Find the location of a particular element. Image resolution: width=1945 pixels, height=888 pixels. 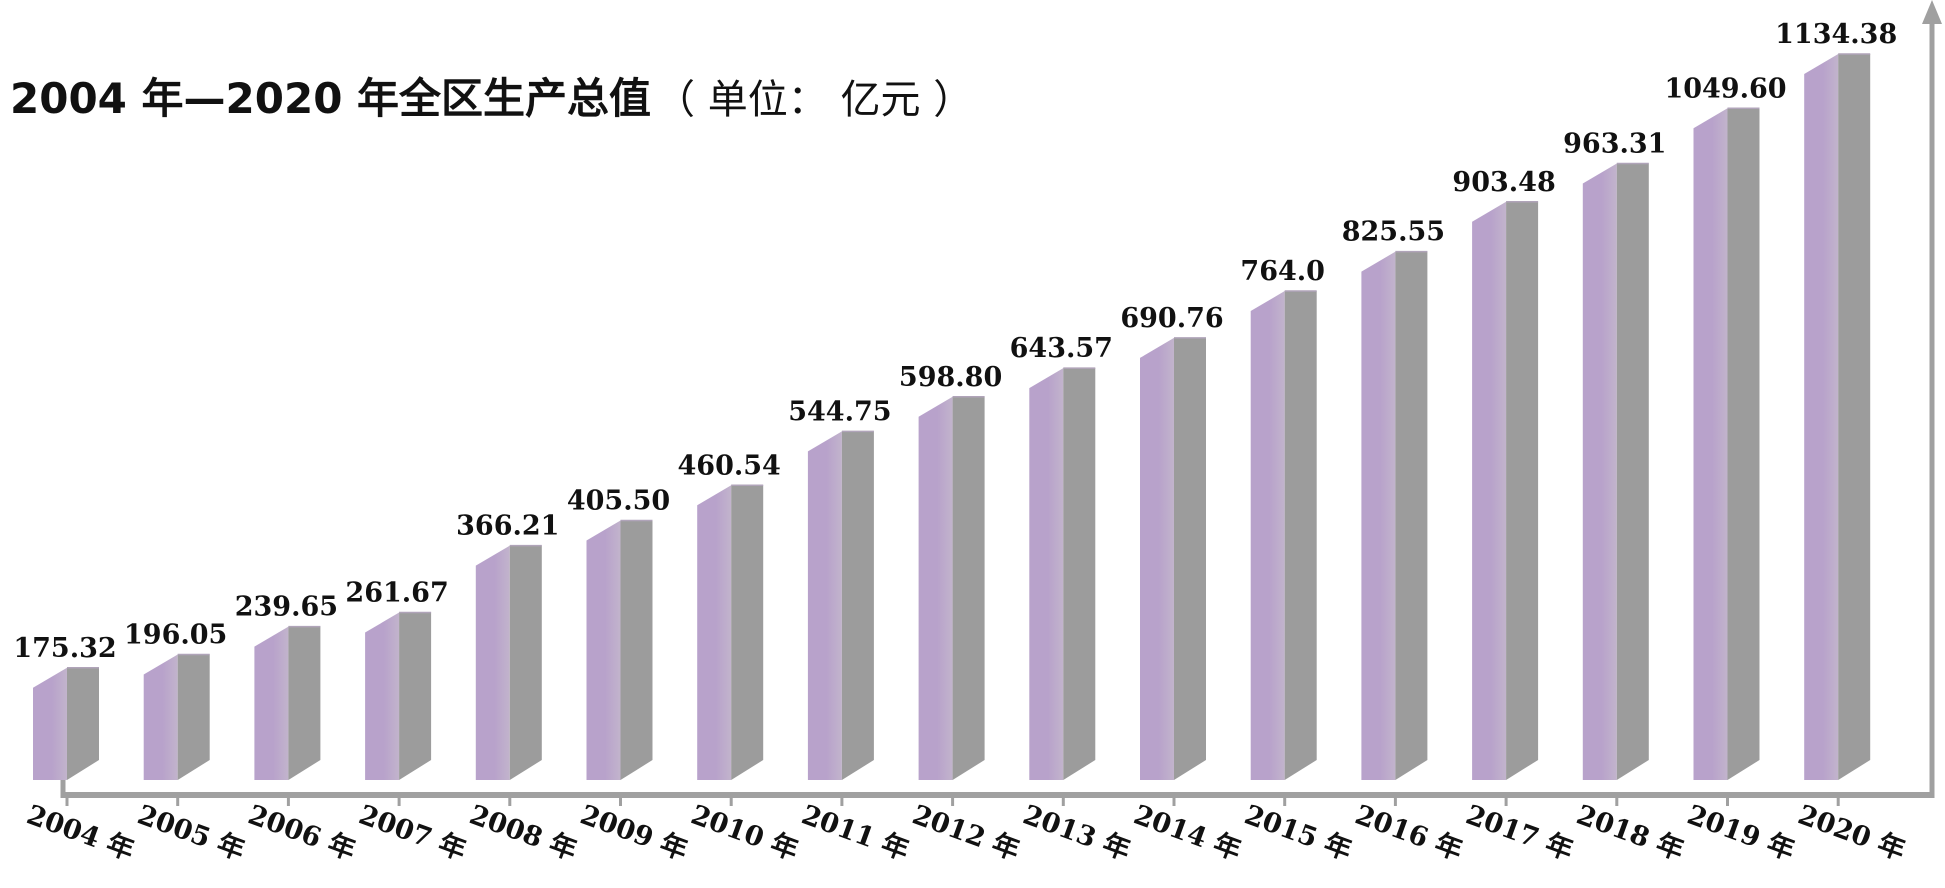

data-label: 643.57 is located at coordinates (1061, 348).